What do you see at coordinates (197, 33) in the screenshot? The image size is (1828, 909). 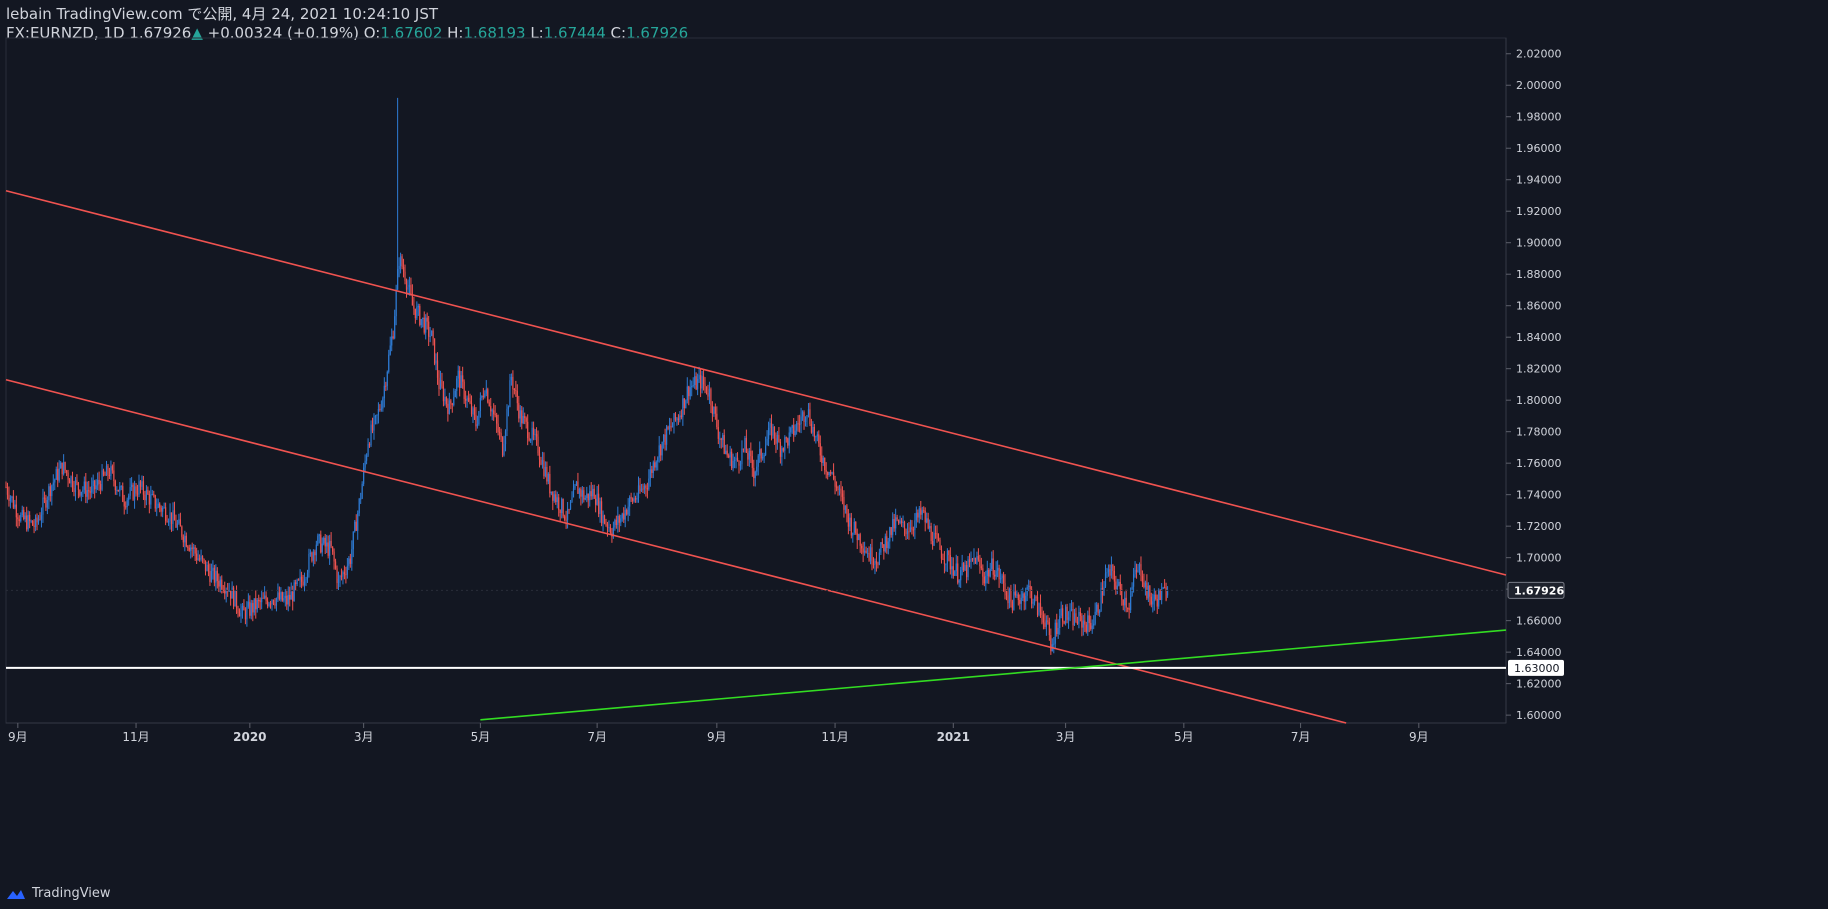 I see `up-arrow-icon: ▲` at bounding box center [197, 33].